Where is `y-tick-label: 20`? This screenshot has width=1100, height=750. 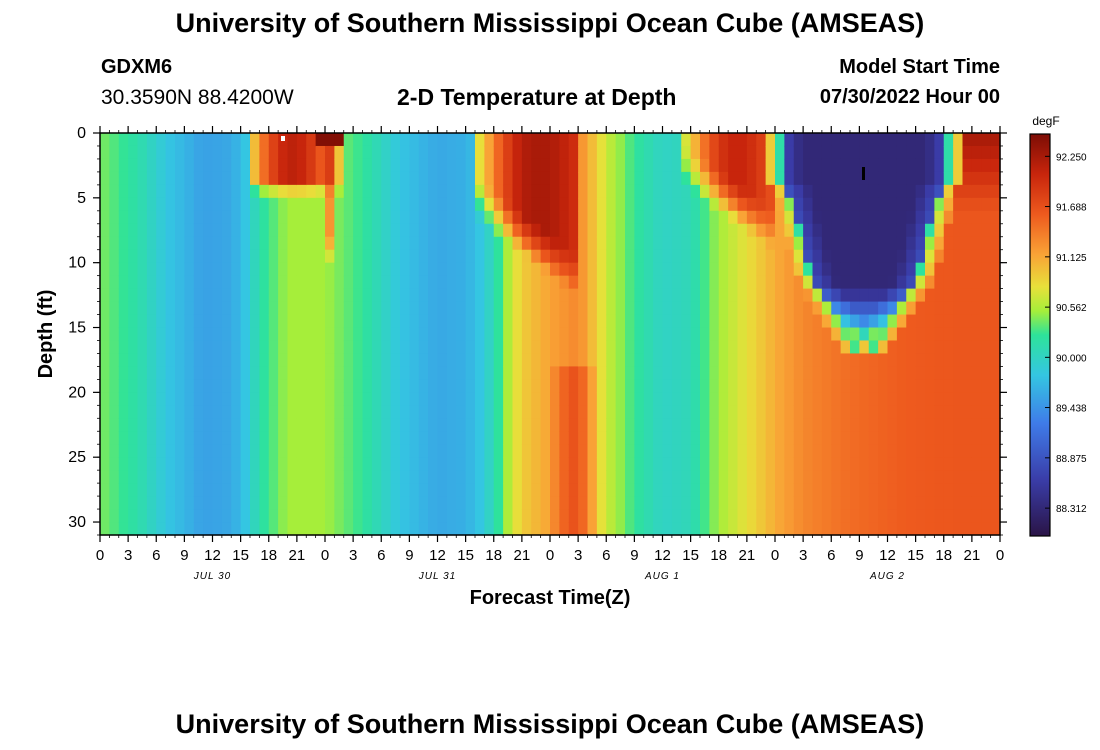 y-tick-label: 20 is located at coordinates (77, 392).